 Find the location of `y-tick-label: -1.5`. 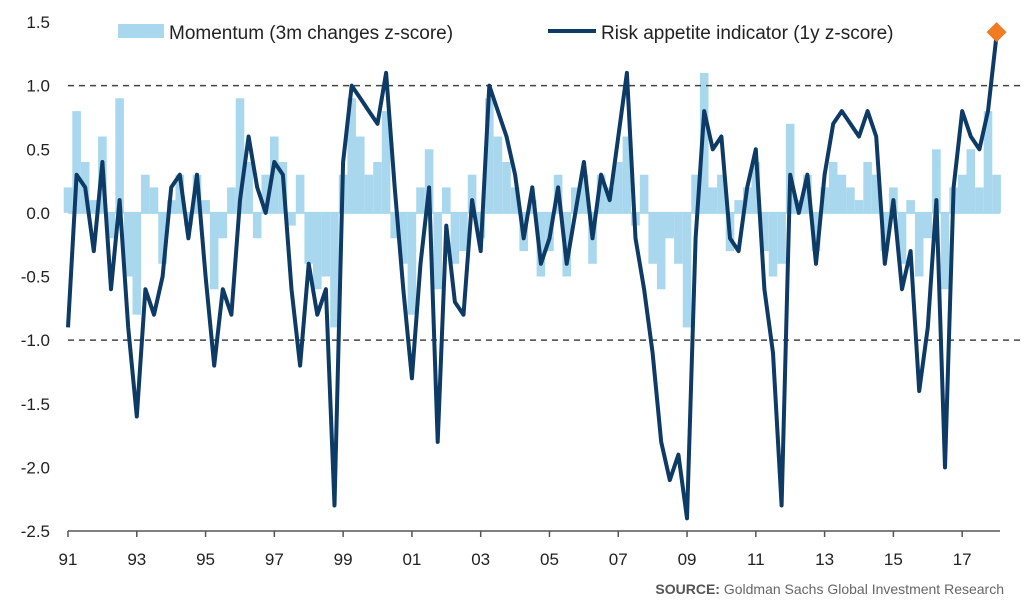

y-tick-label: -1.5 is located at coordinates (35, 404).